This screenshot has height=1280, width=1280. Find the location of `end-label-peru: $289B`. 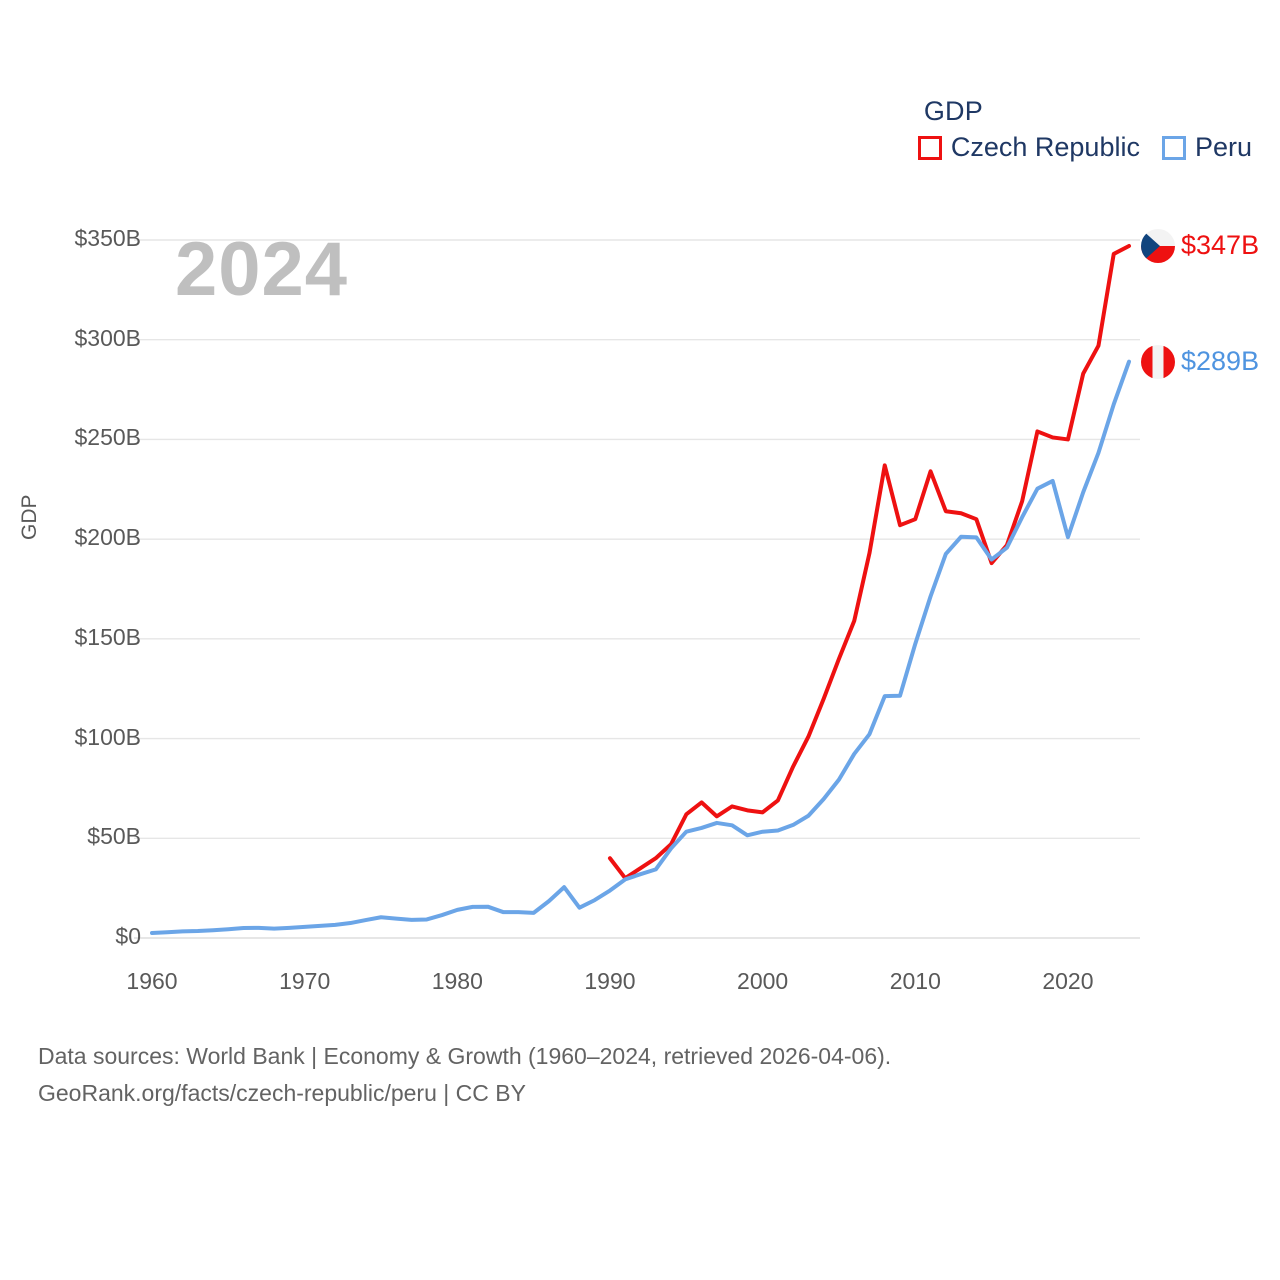

end-label-peru: $289B is located at coordinates (1200, 361).